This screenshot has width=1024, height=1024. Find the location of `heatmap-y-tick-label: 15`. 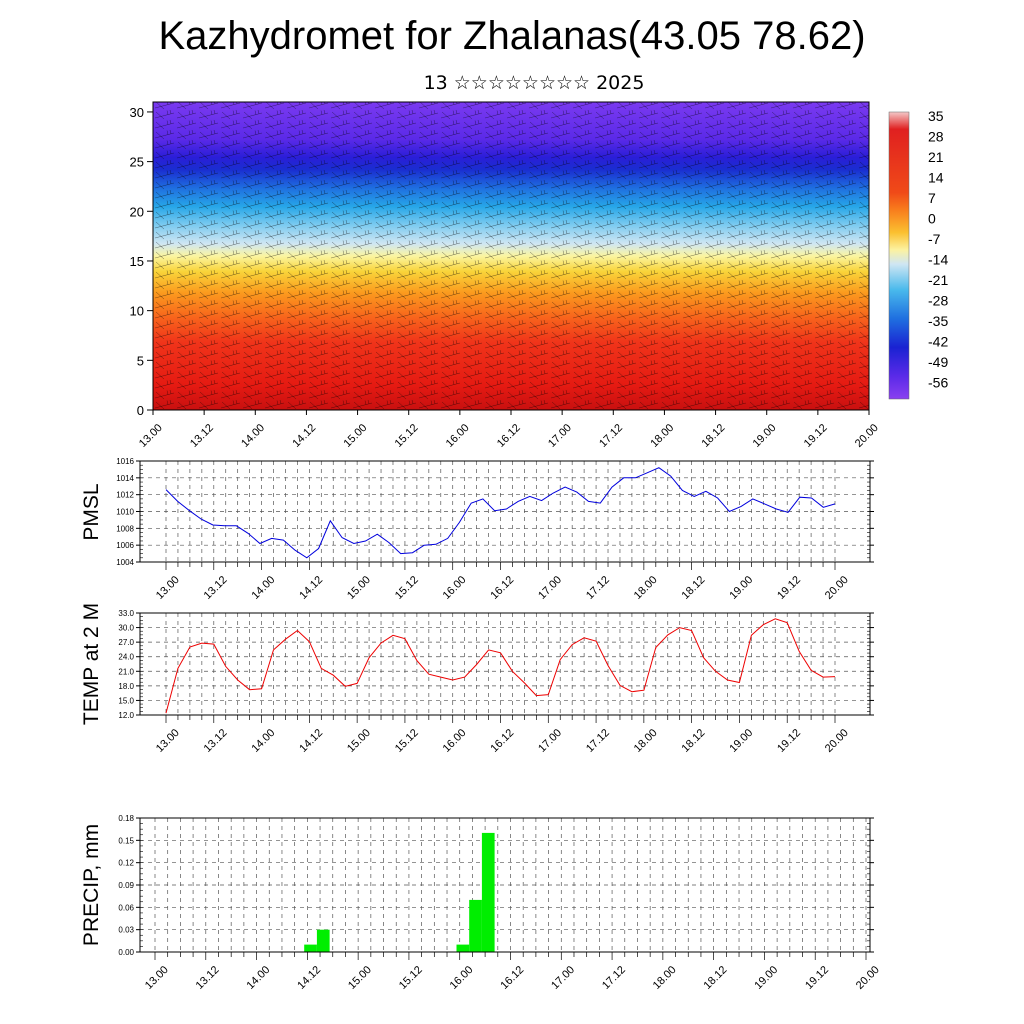

heatmap-y-tick-label: 15 is located at coordinates (137, 261).